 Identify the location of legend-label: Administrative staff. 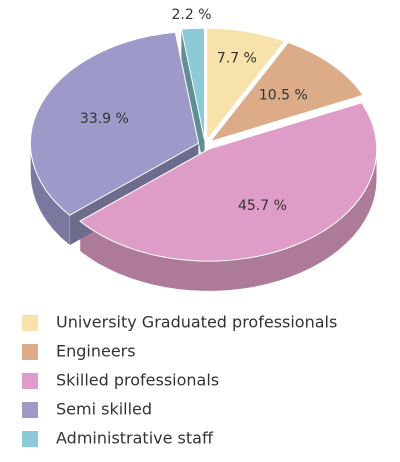
(135, 438).